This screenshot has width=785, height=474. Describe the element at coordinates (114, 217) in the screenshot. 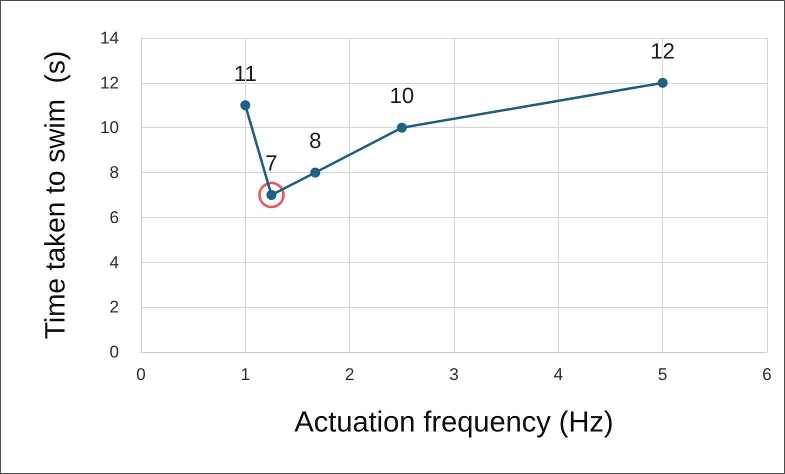

I see `y-tick-label: 6` at that location.